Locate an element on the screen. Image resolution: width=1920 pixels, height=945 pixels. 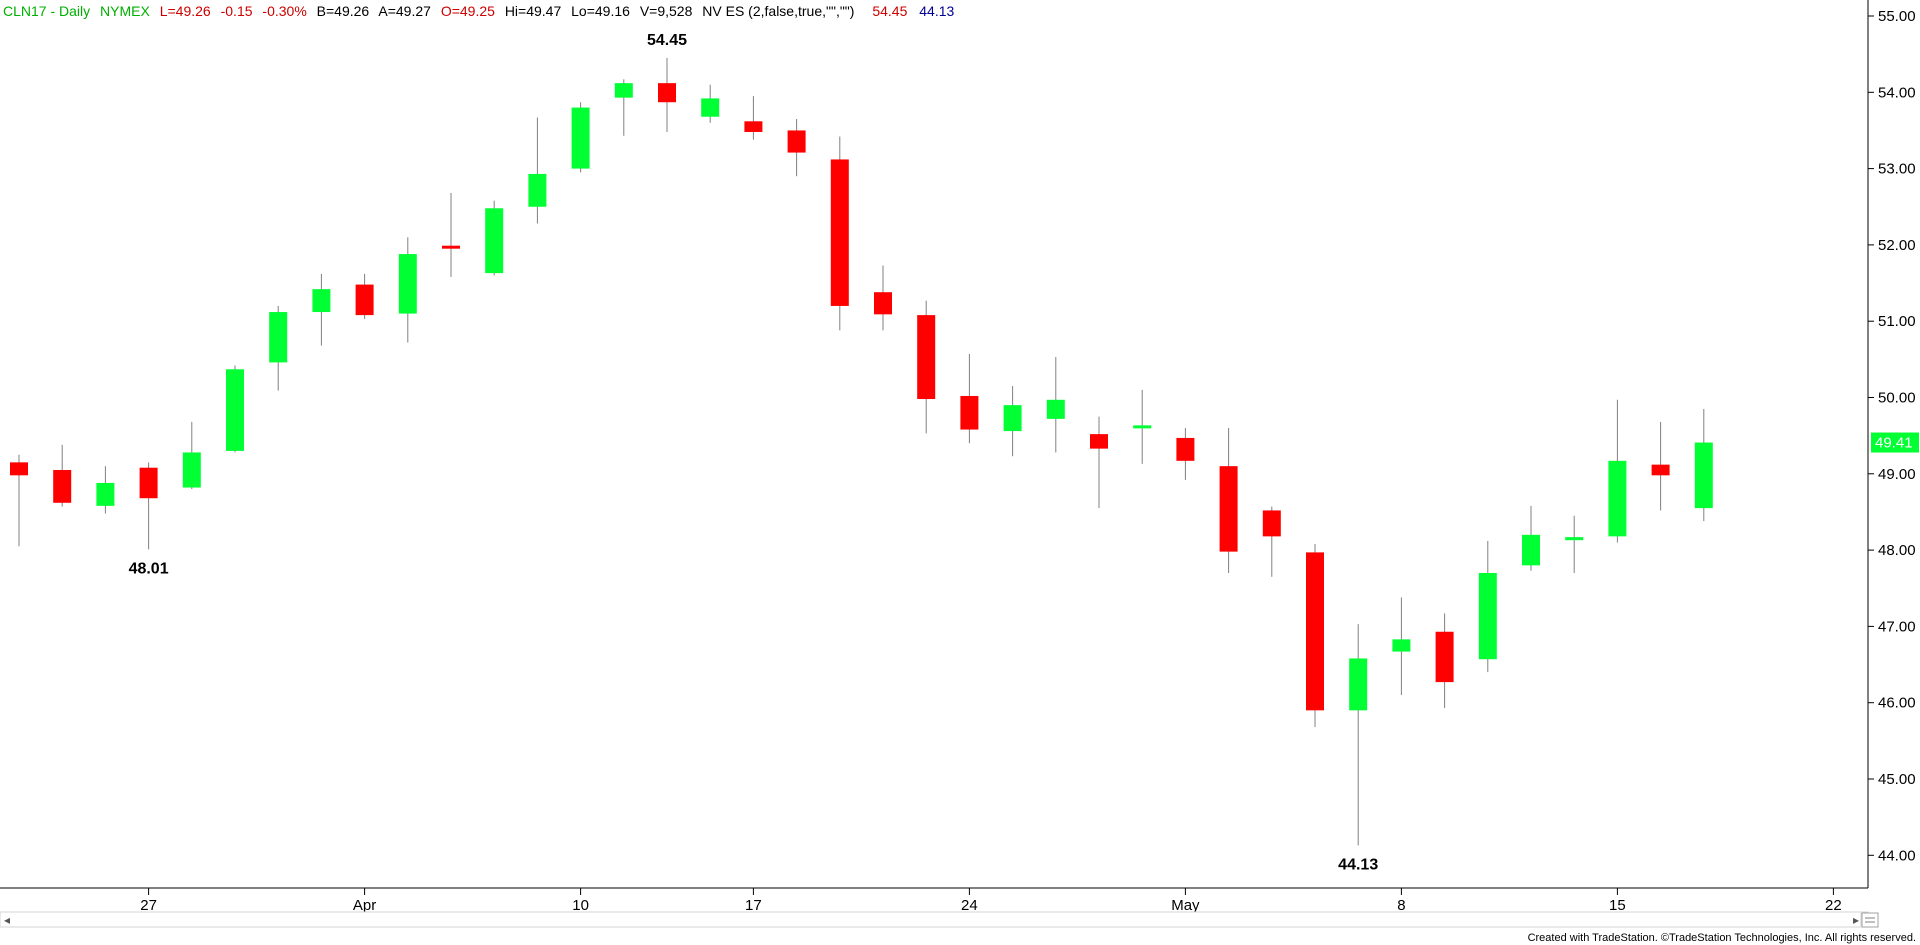
last-price-badge is located at coordinates (1895, 442).